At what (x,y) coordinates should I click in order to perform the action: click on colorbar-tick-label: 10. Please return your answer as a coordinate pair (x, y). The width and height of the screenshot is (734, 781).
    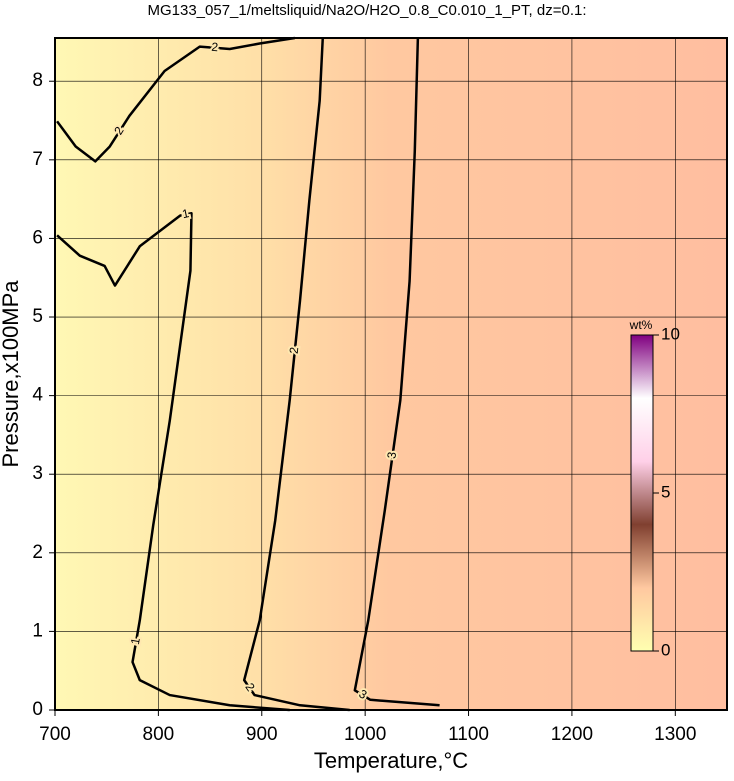
    Looking at the image, I should click on (670, 333).